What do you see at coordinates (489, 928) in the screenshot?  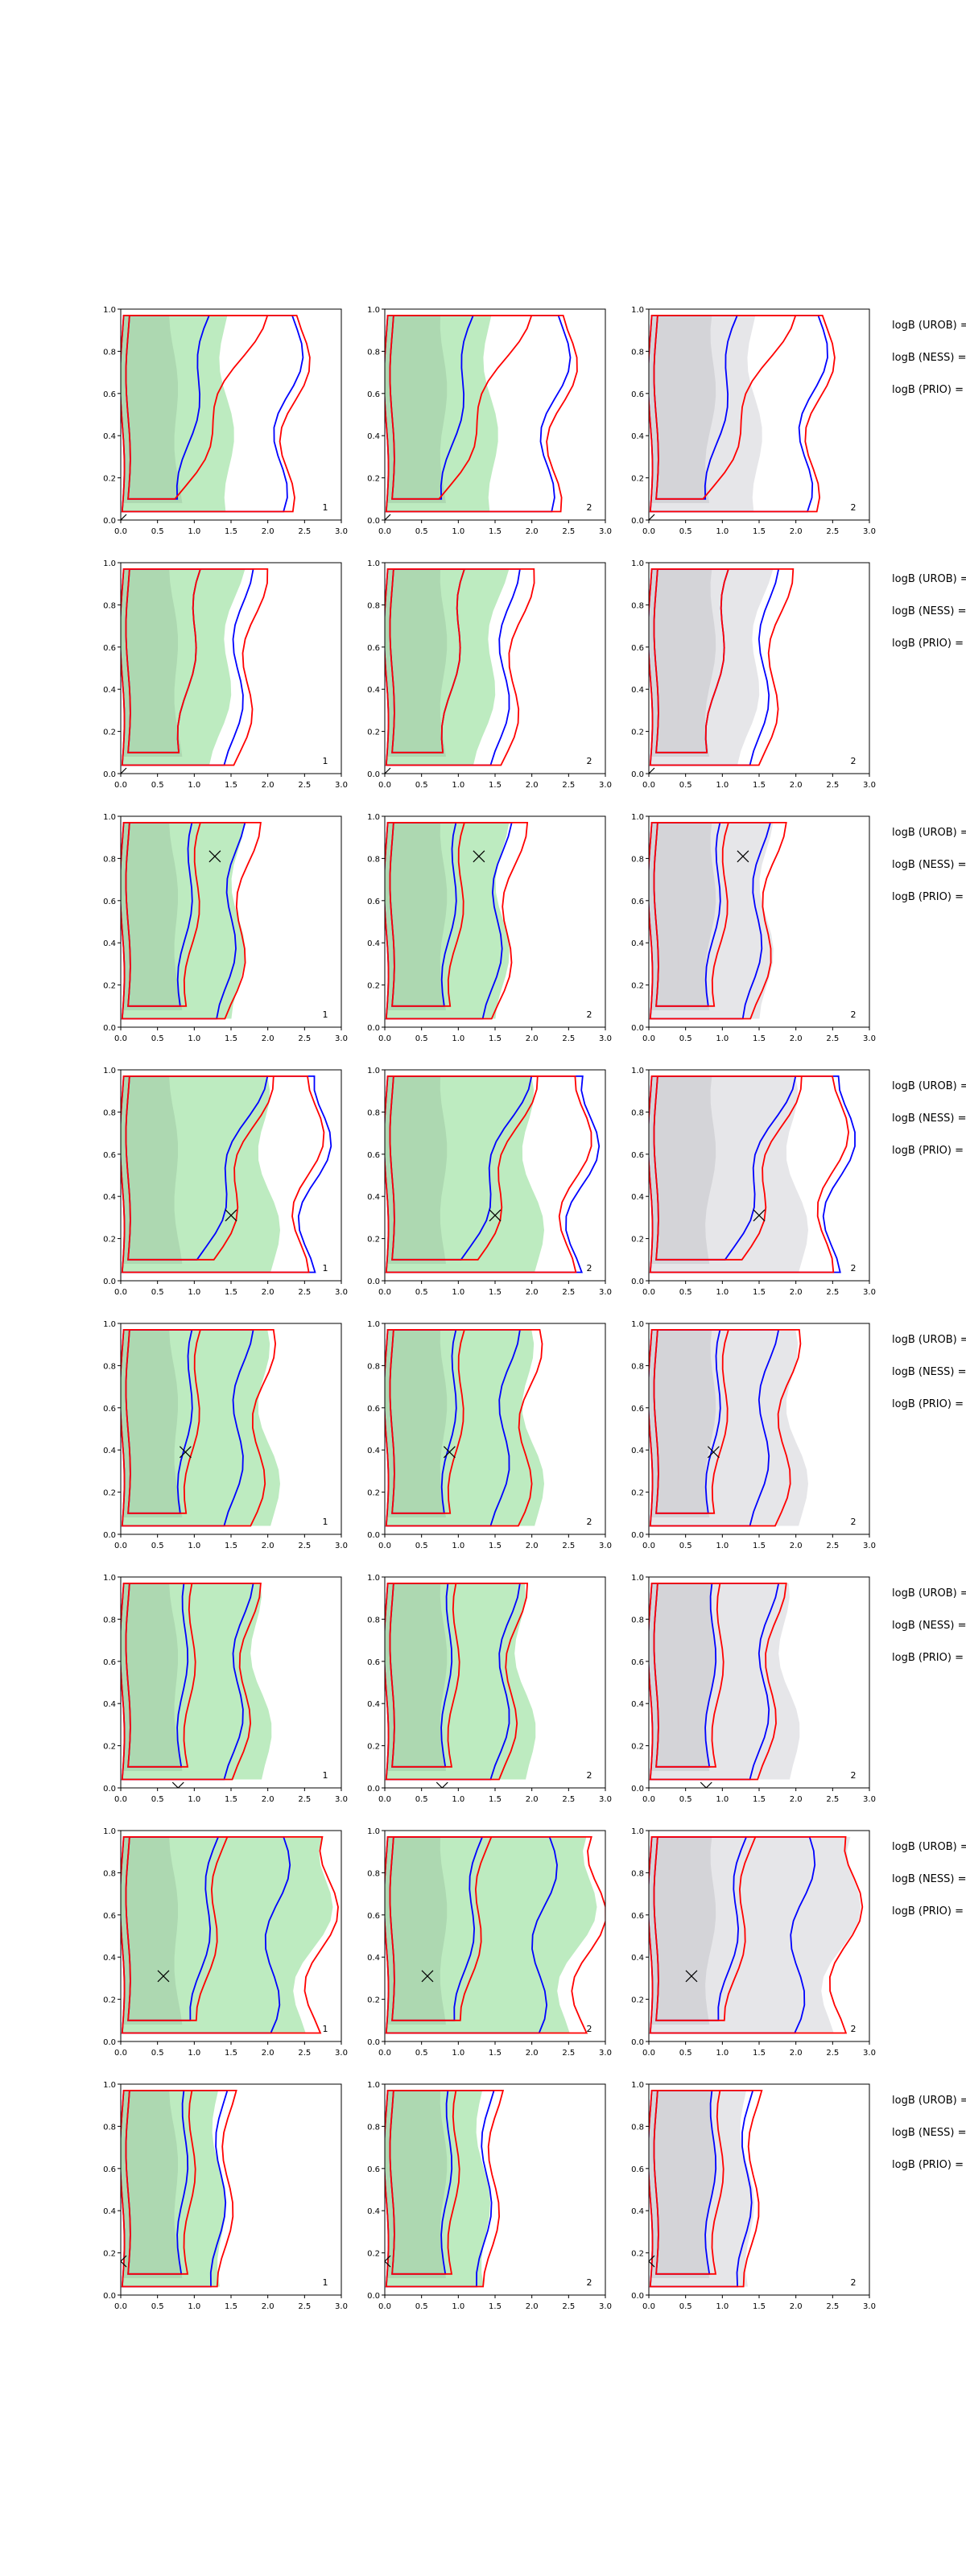 I see `panel-r3-c2: 0.0 0.5 1.0 1.5 2.0 2.5 3.0 0.0 0.2 0.4 0.6 0.8 1.0 2` at bounding box center [489, 928].